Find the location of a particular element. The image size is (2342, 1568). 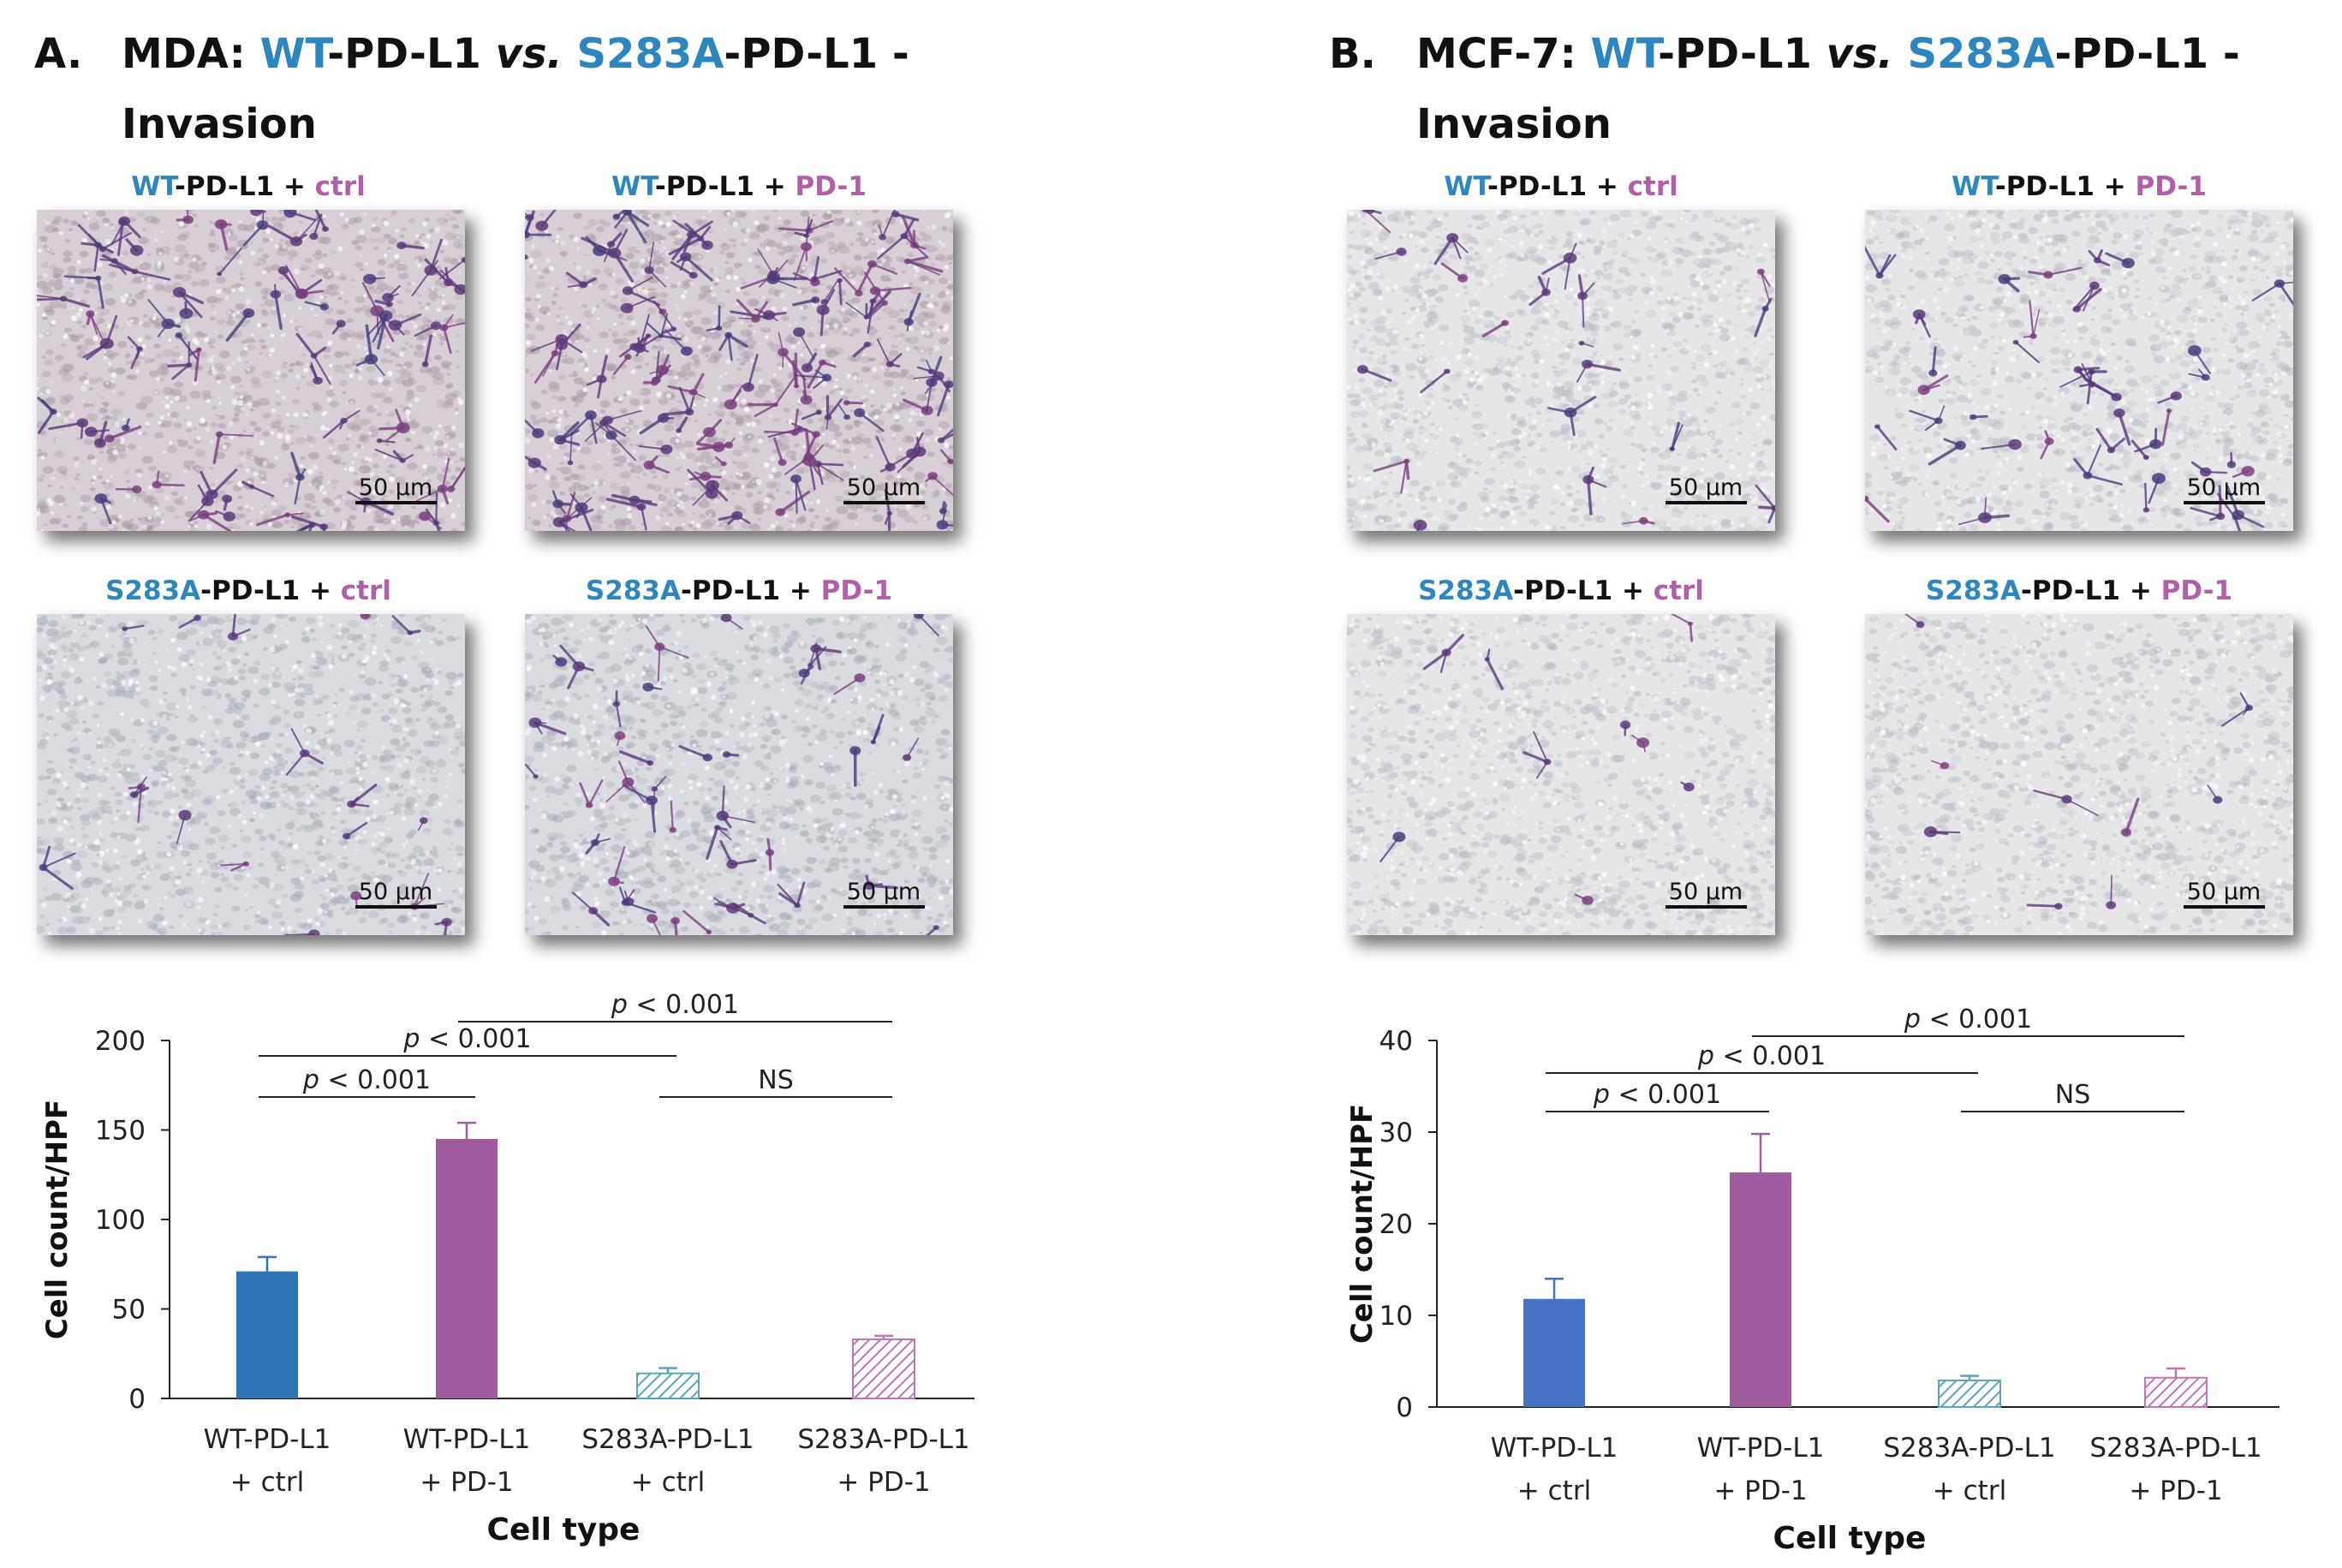

panel-b-title-line2: Invasion is located at coordinates (1514, 124).